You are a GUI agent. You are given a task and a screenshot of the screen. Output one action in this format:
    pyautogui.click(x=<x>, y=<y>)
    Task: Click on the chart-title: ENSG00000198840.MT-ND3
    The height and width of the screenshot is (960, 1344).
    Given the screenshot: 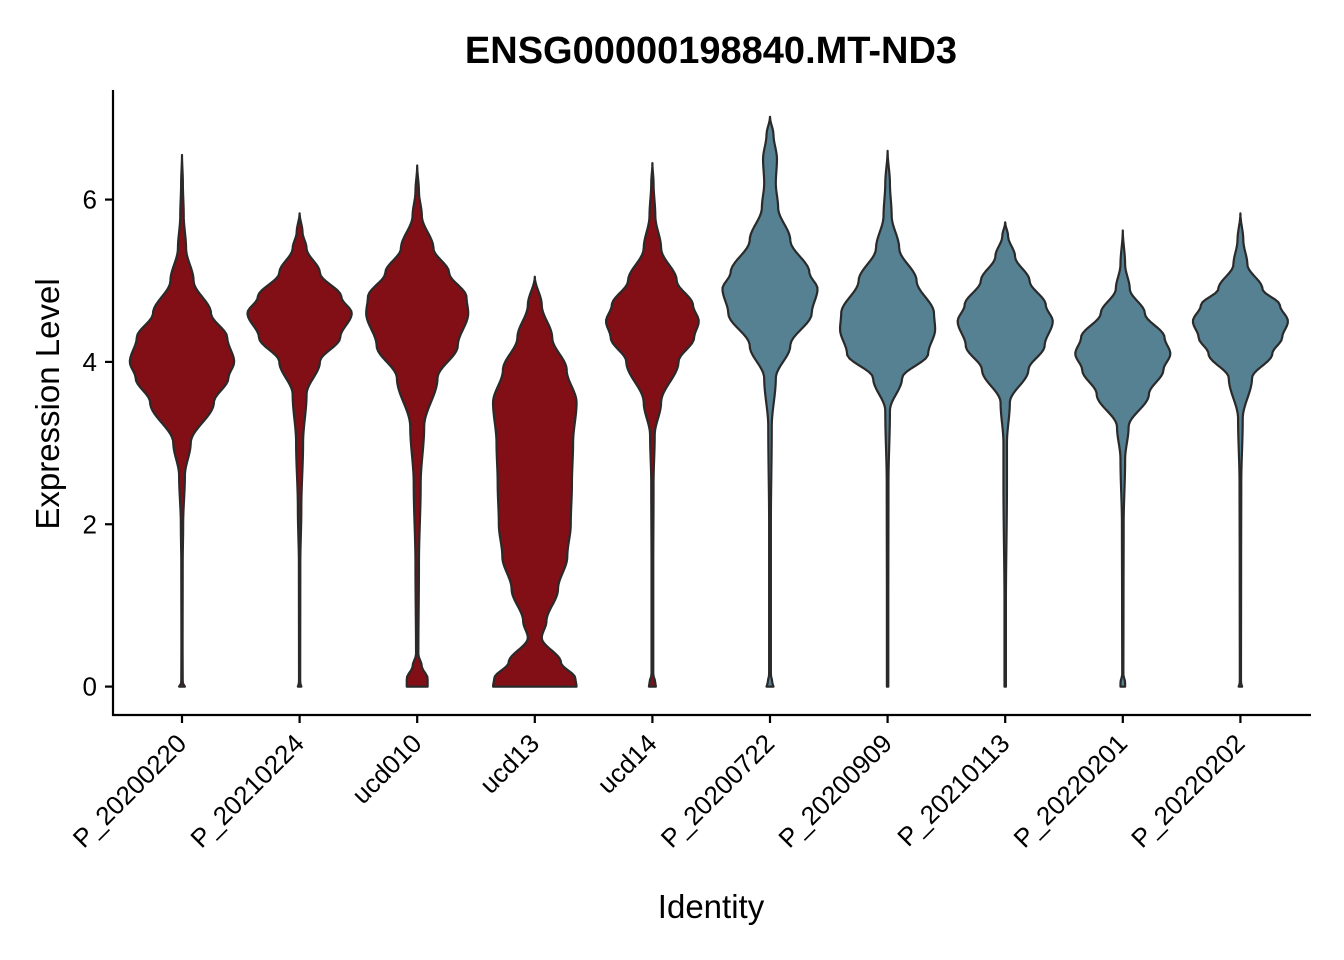 What is the action you would take?
    pyautogui.click(x=711, y=51)
    